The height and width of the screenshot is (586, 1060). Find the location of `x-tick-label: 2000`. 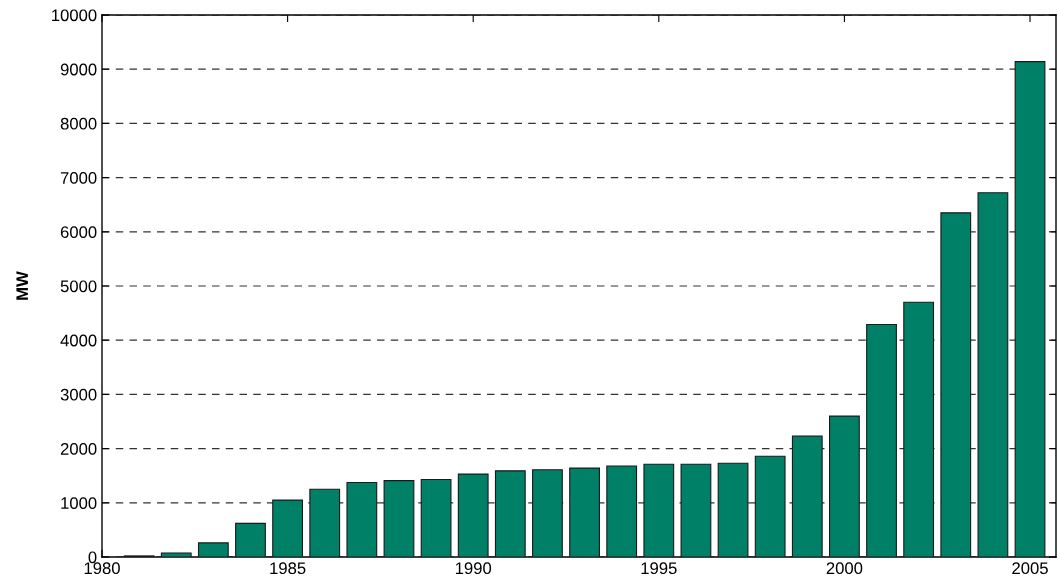

x-tick-label: 2000 is located at coordinates (844, 568).